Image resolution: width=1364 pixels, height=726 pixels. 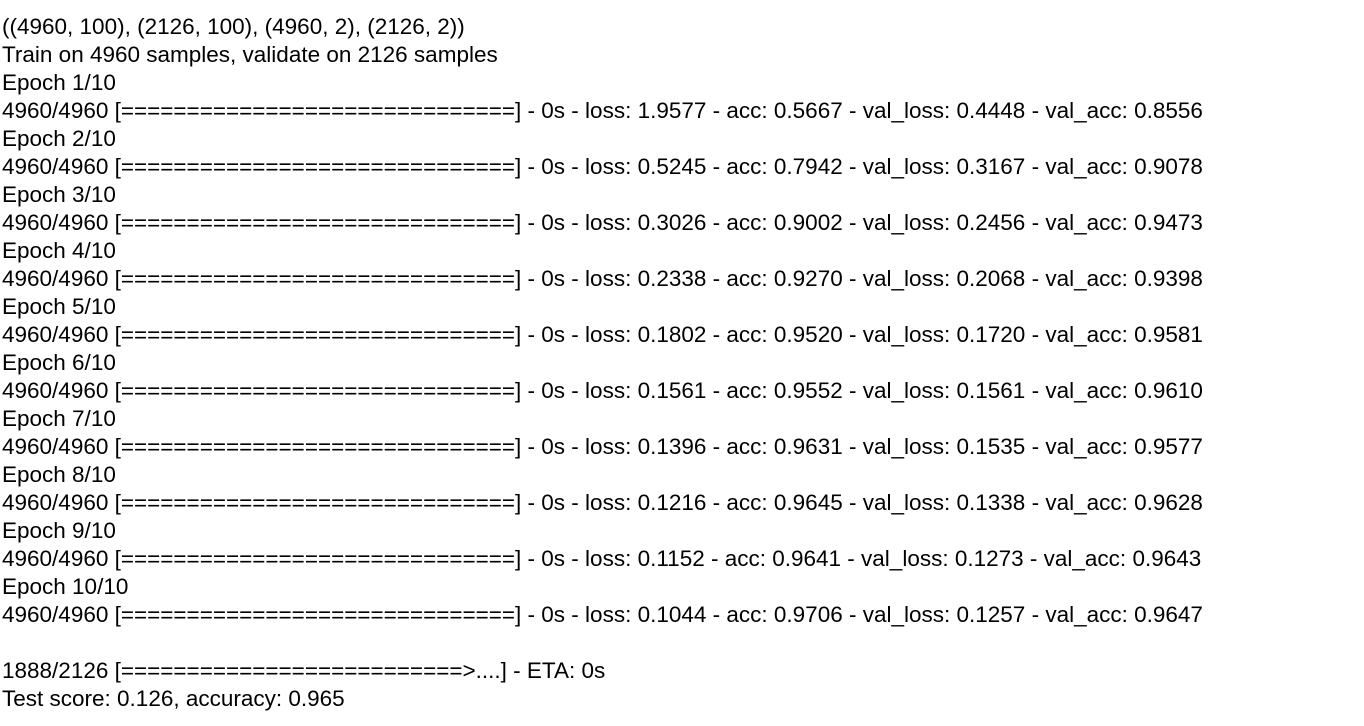 What do you see at coordinates (59, 250) in the screenshot?
I see `epoch-header: Epoch 4/10` at bounding box center [59, 250].